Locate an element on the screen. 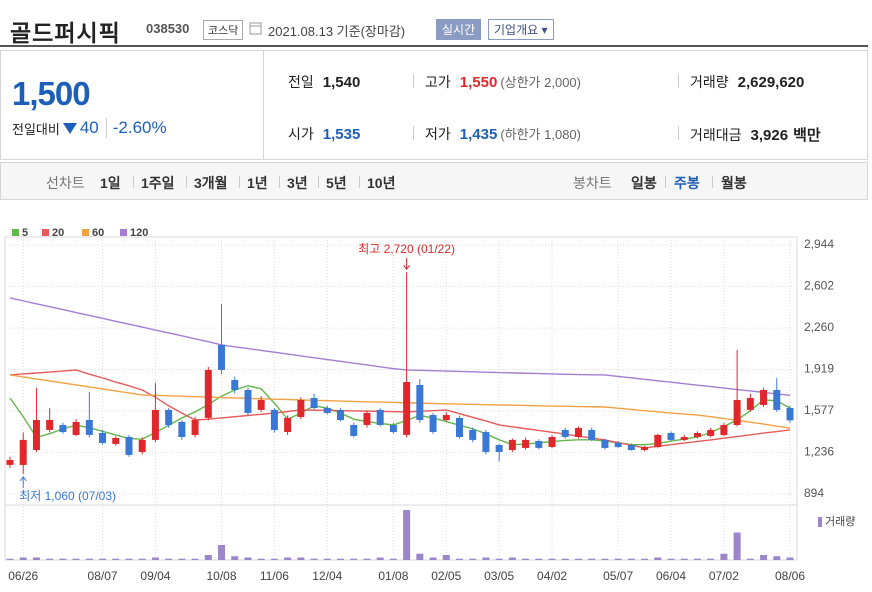 Image resolution: width=872 pixels, height=592 pixels. change-rate: -2.60% is located at coordinates (136, 128).